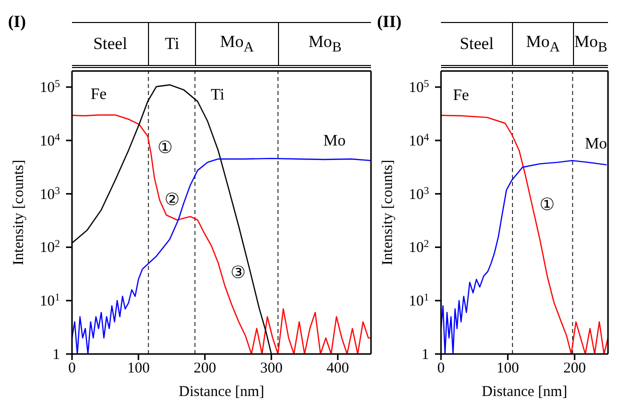 Image resolution: width=623 pixels, height=420 pixels. I want to click on text: Ti, so click(172, 44).